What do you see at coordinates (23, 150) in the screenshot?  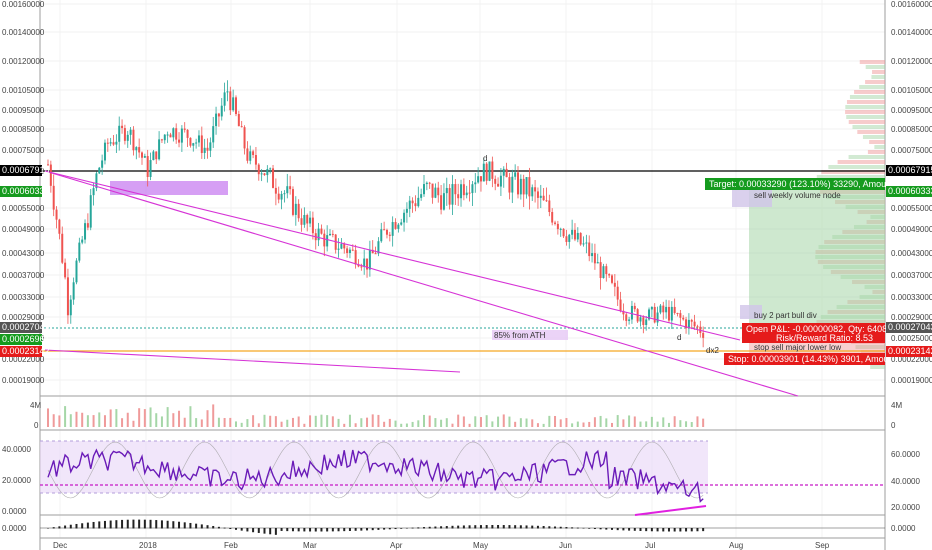 I see `price-tick-left: 0.00075000` at bounding box center [23, 150].